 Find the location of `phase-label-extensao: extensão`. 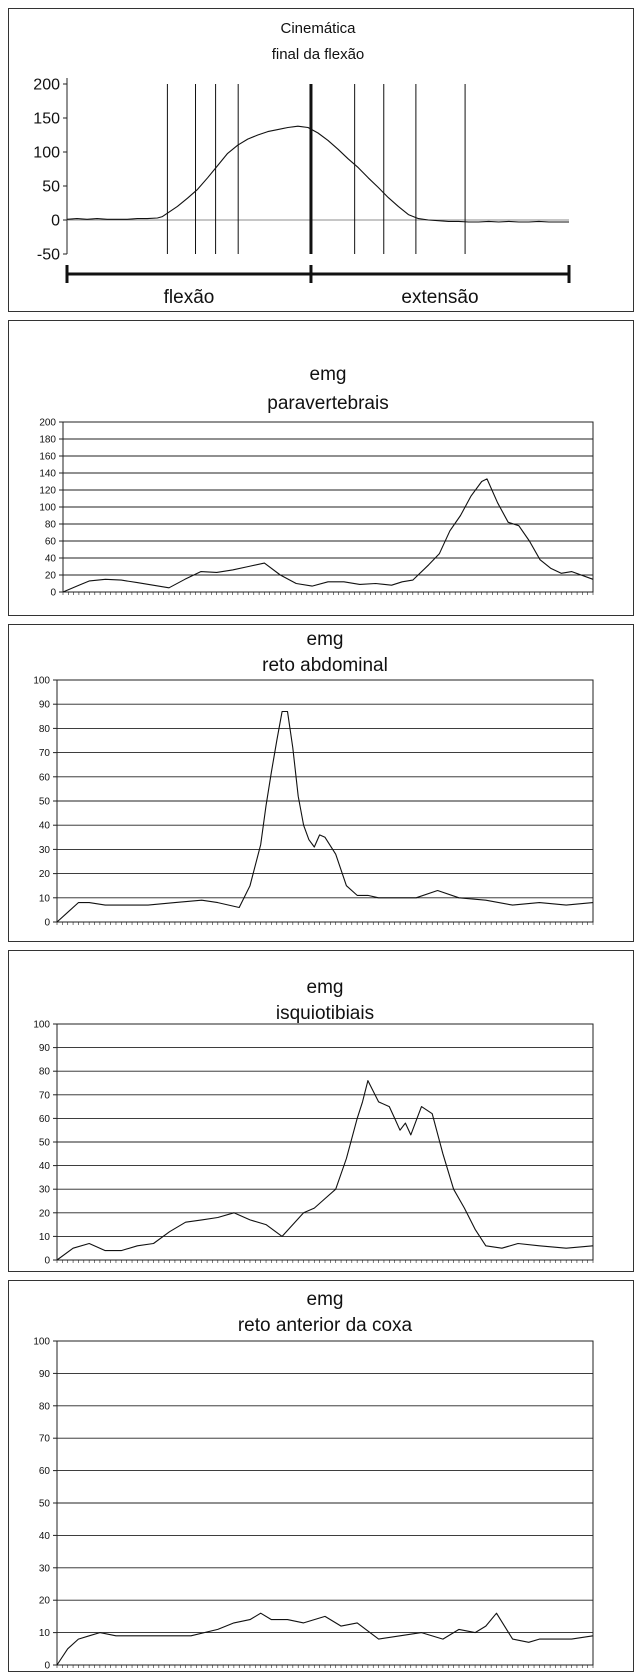

phase-label-extensao: extensão is located at coordinates (439, 297).